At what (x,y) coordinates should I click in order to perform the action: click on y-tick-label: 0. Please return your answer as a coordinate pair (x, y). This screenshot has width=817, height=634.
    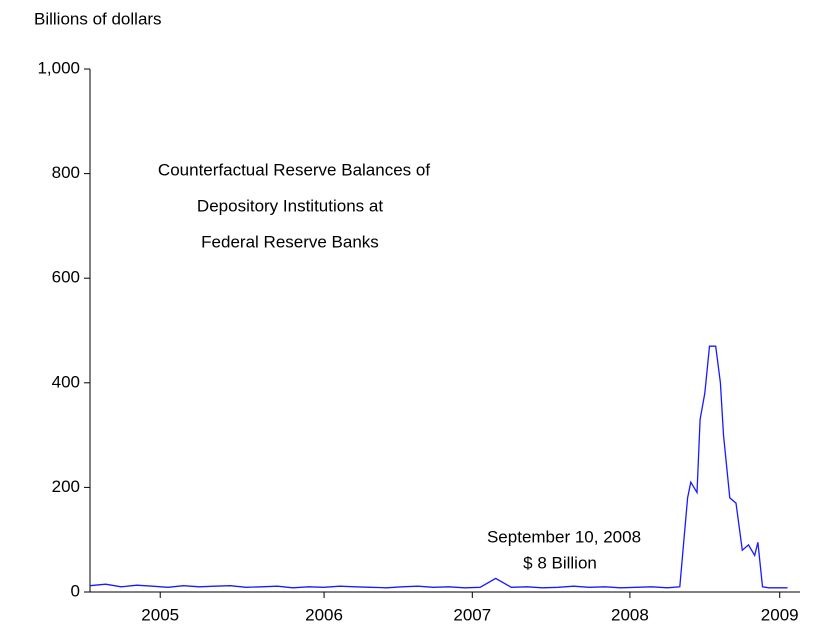
    Looking at the image, I should click on (75, 590).